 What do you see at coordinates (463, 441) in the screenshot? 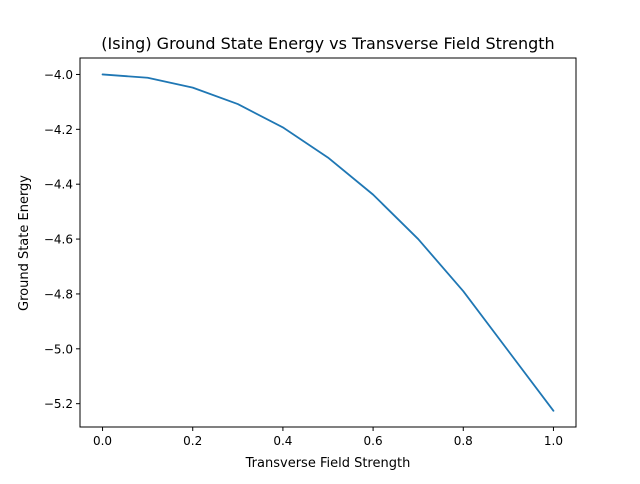
I see `x-tick-label: 0.8` at bounding box center [463, 441].